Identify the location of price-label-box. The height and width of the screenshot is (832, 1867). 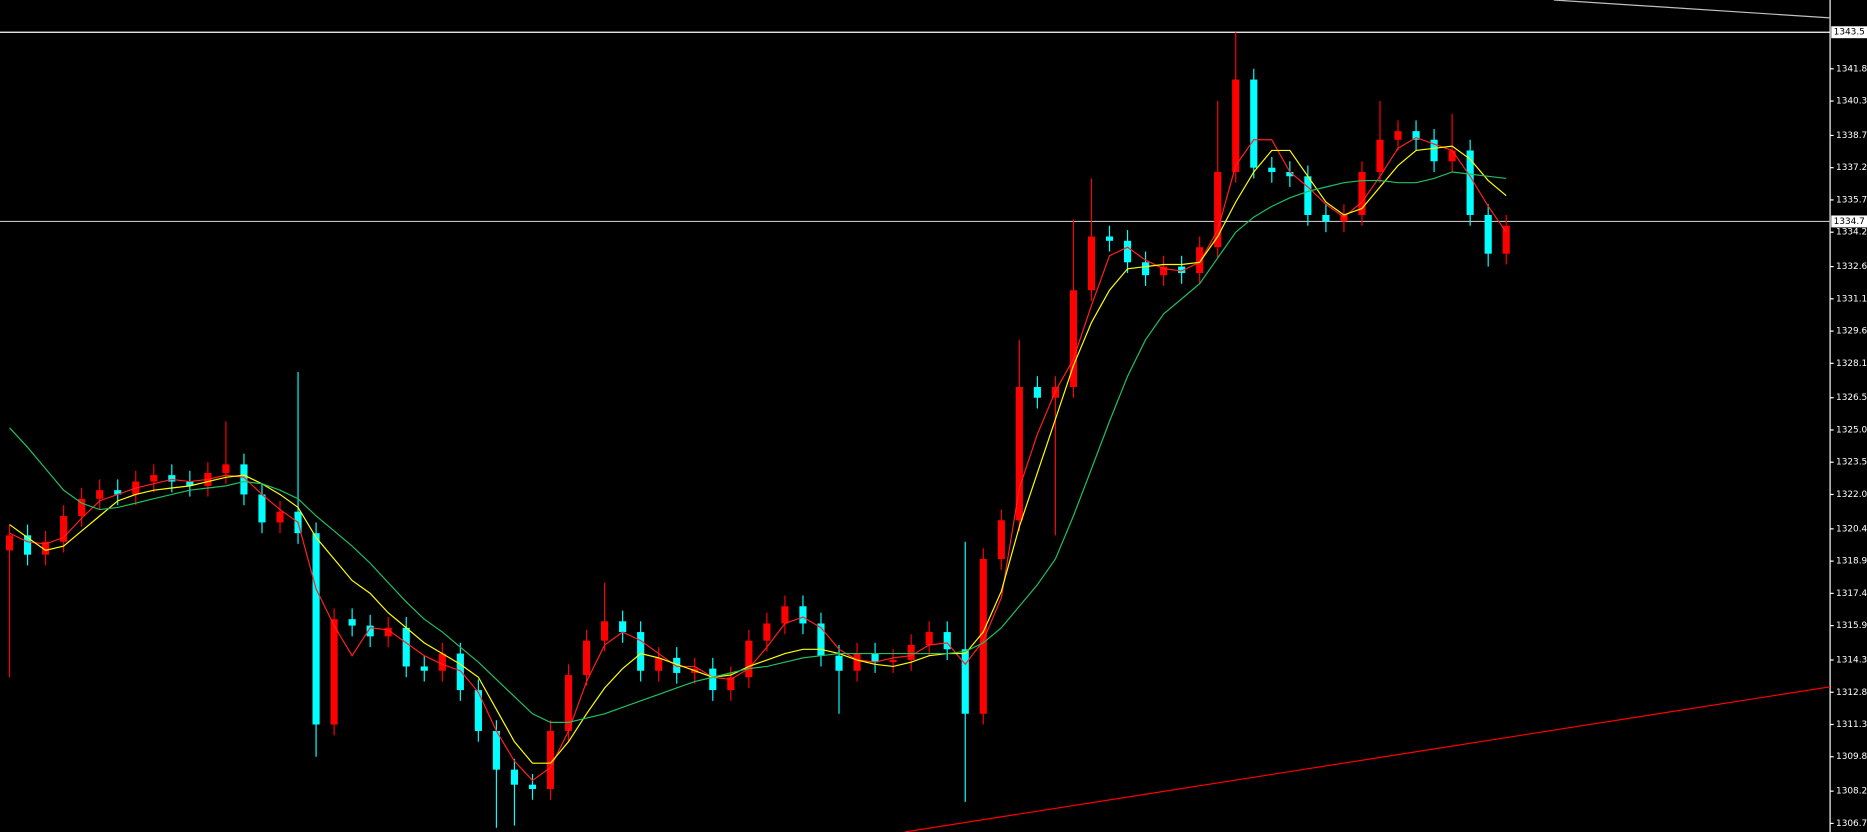
(1849, 221).